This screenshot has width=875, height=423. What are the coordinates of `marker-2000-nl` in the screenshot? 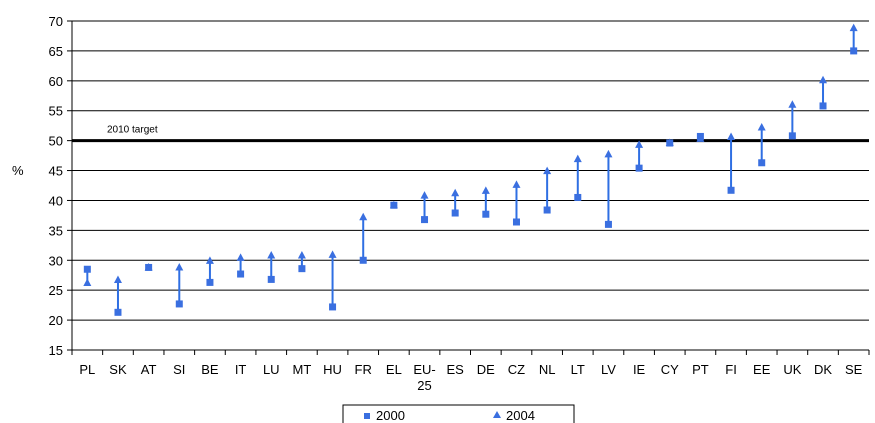 It's located at (547, 210).